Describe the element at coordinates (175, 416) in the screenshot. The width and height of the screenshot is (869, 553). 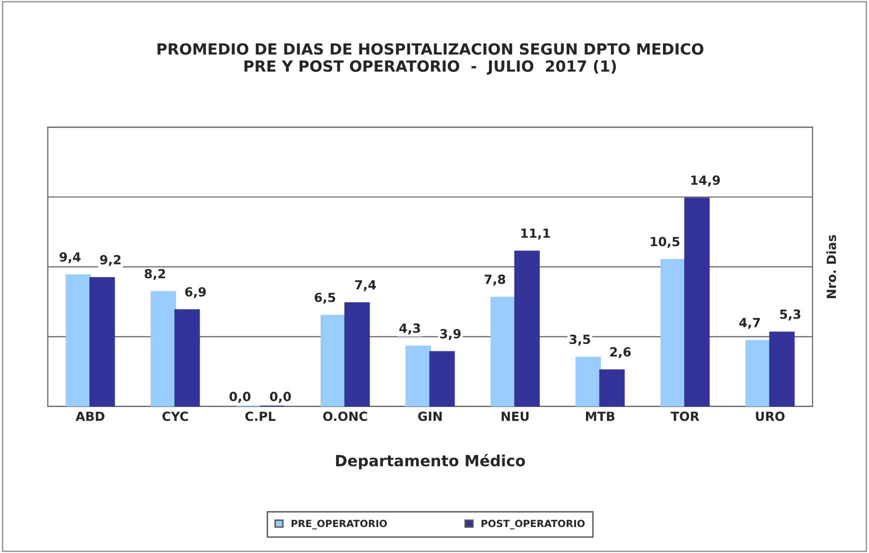
I see `x-tick-label: CYC` at that location.